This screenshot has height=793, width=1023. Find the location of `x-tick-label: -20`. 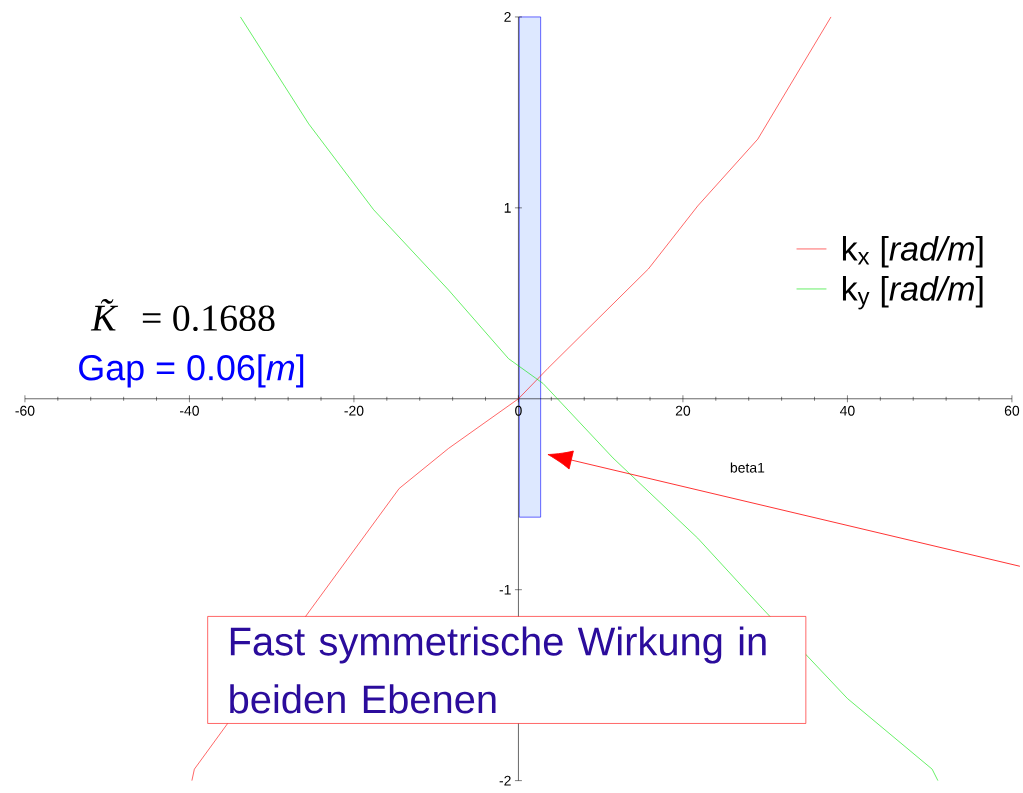

x-tick-label: -20 is located at coordinates (354, 410).